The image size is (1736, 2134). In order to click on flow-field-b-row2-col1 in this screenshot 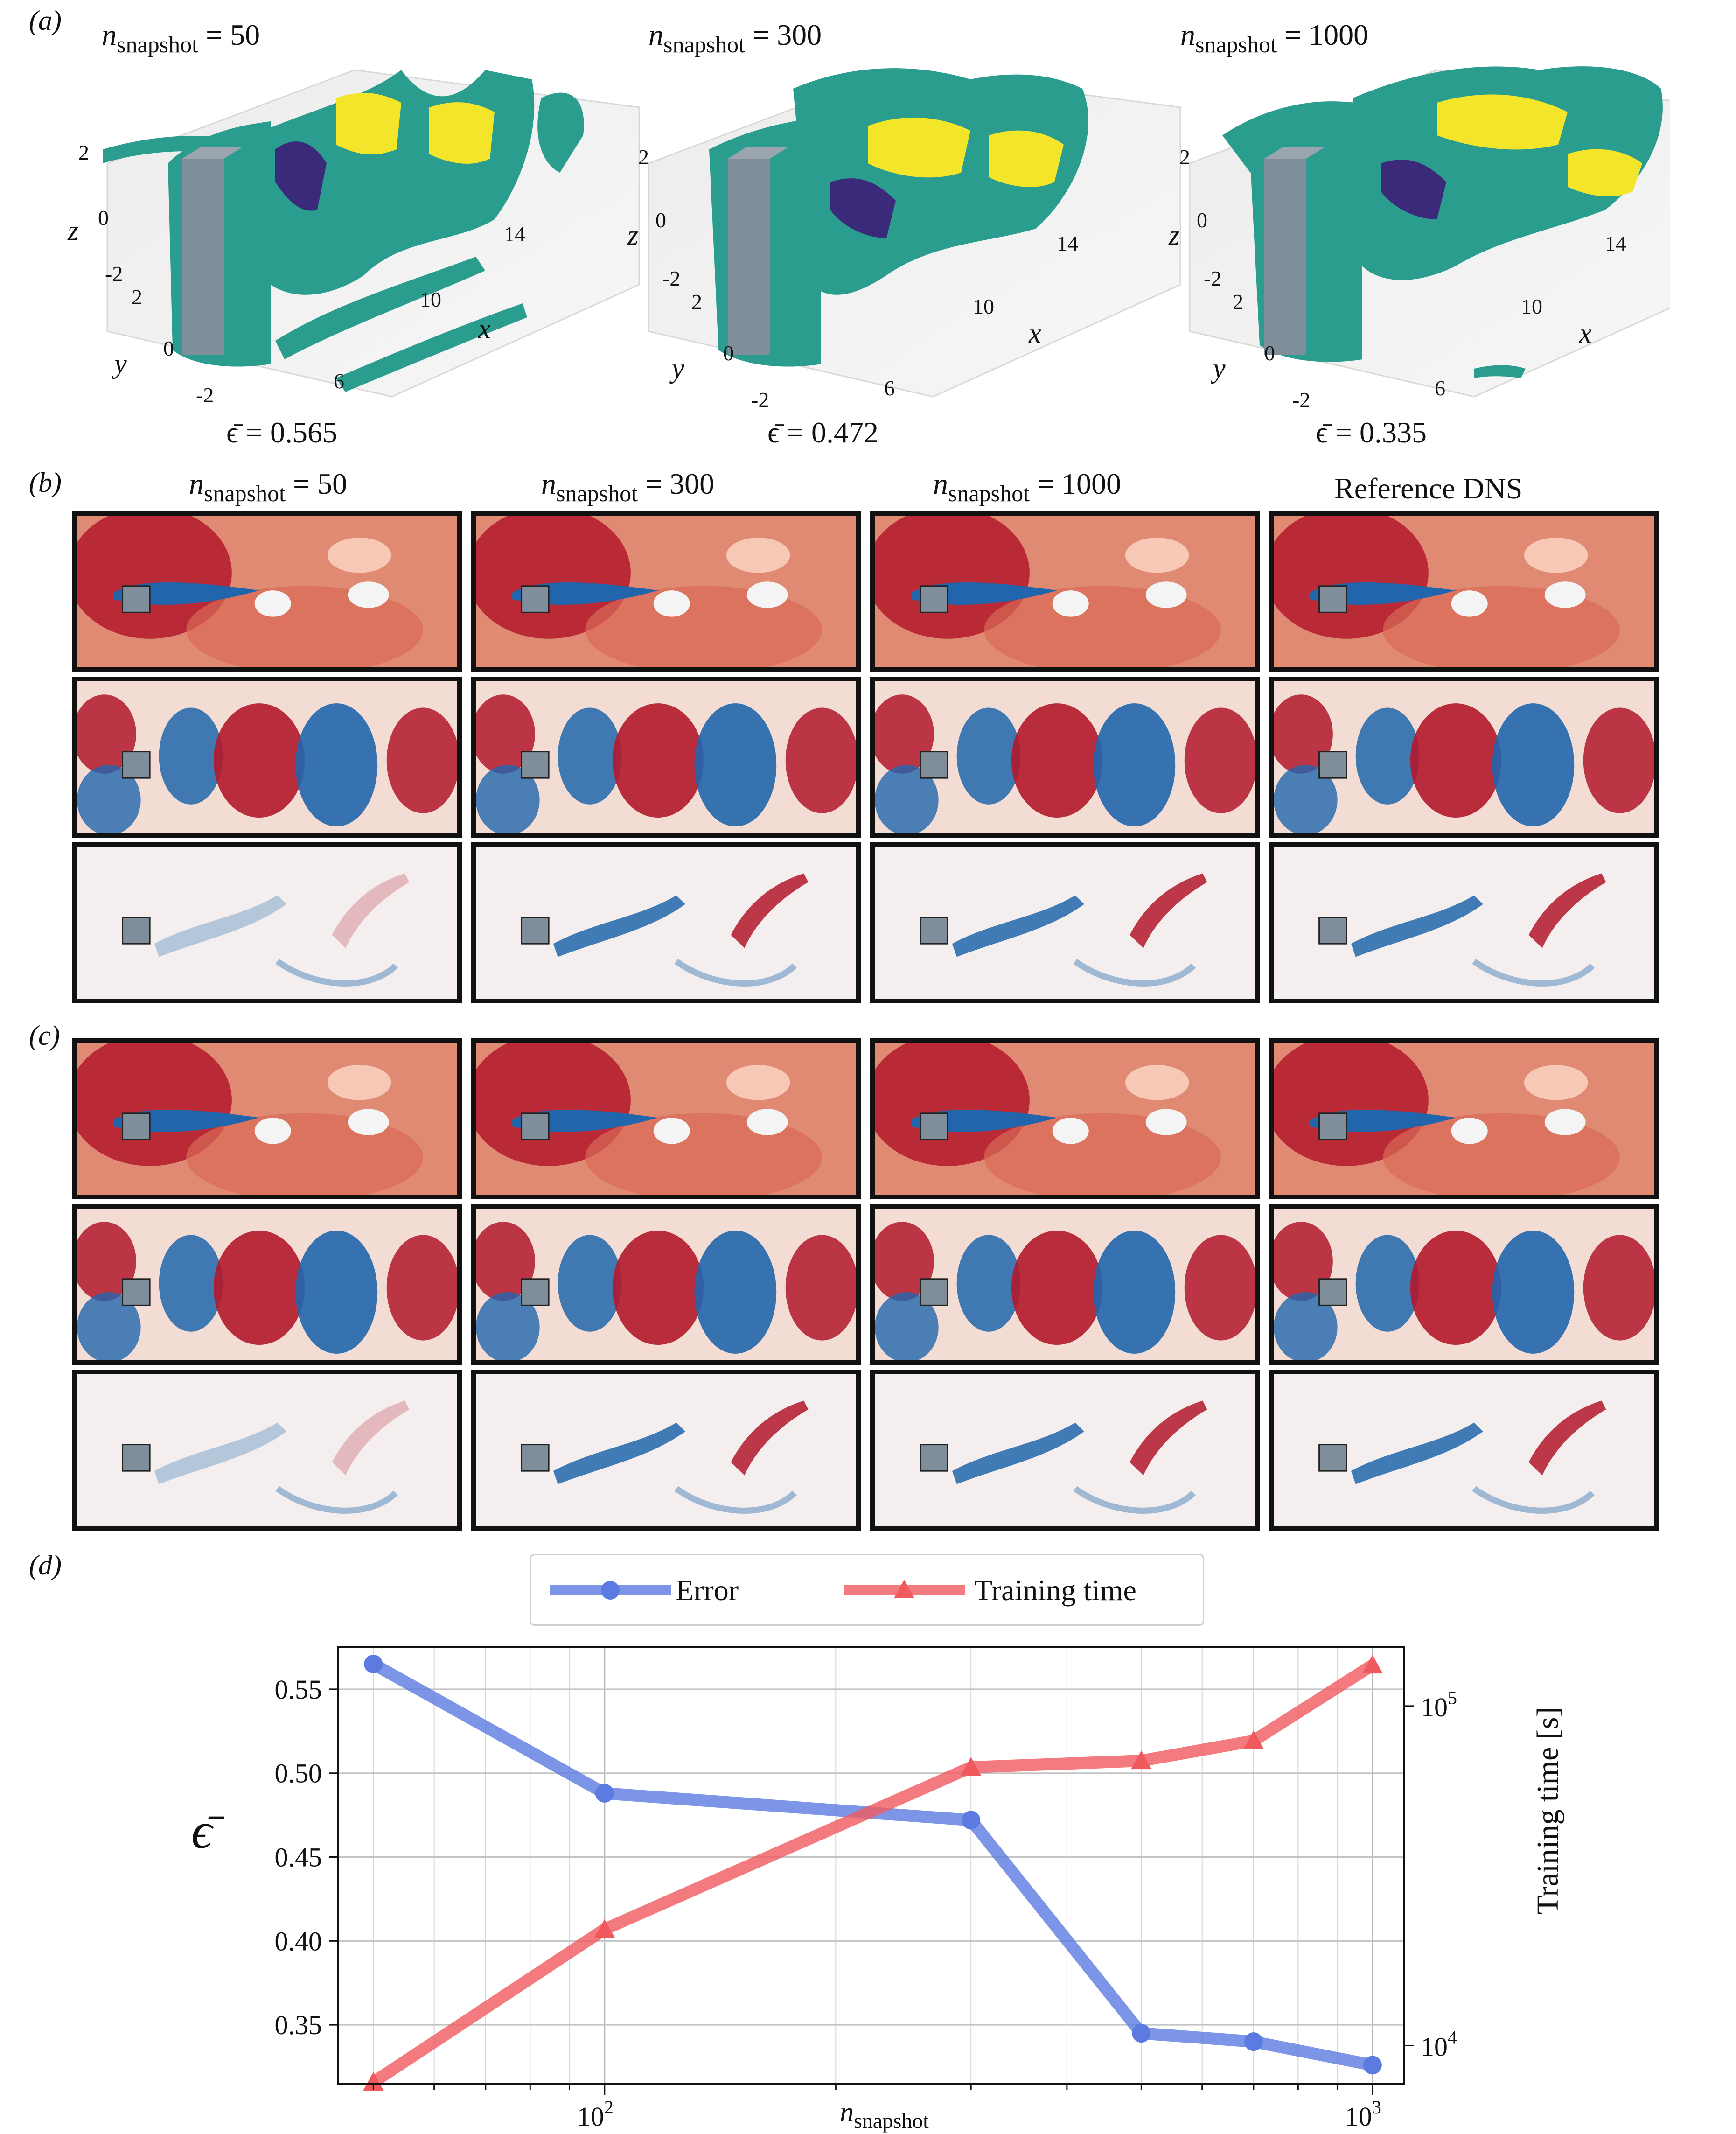, I will do `click(267, 757)`.